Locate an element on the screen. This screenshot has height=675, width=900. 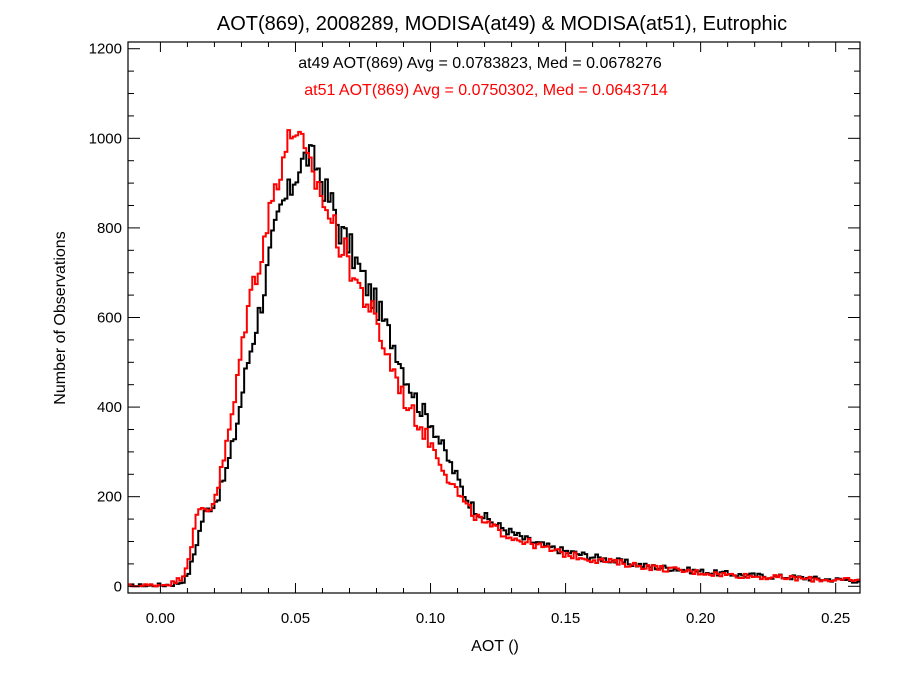
x-tick-label: 0.15 is located at coordinates (565, 618).